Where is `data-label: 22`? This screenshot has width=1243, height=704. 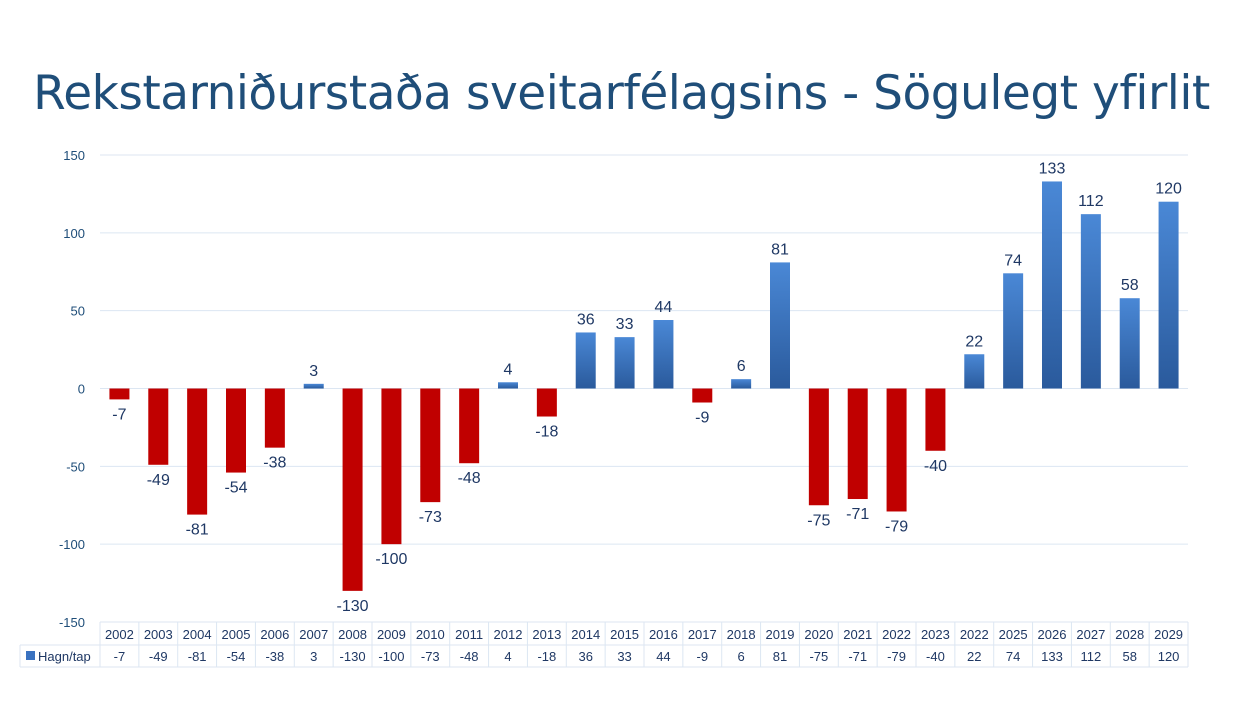 data-label: 22 is located at coordinates (974, 341).